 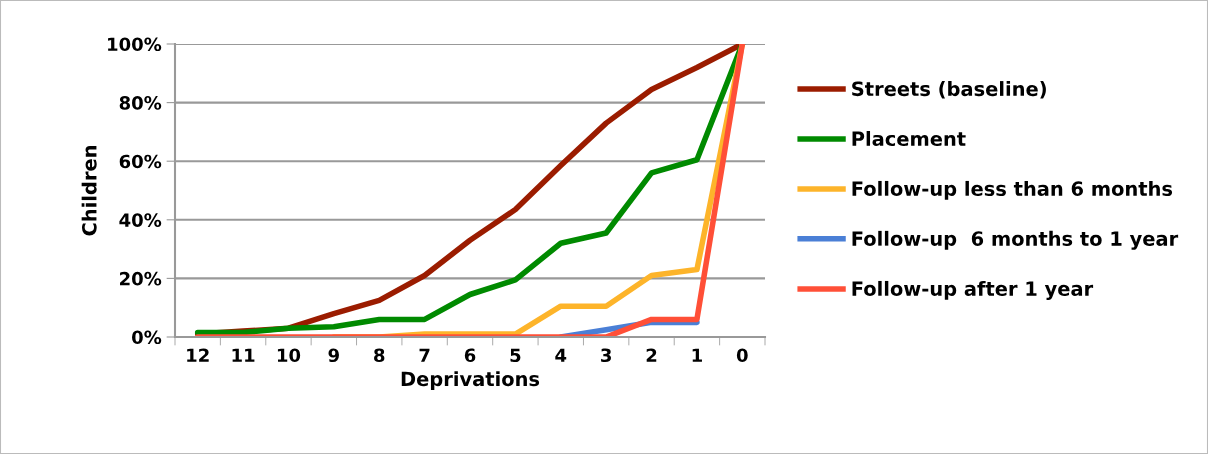 What do you see at coordinates (135, 44) in the screenshot?
I see `y-tick-label: 100%` at bounding box center [135, 44].